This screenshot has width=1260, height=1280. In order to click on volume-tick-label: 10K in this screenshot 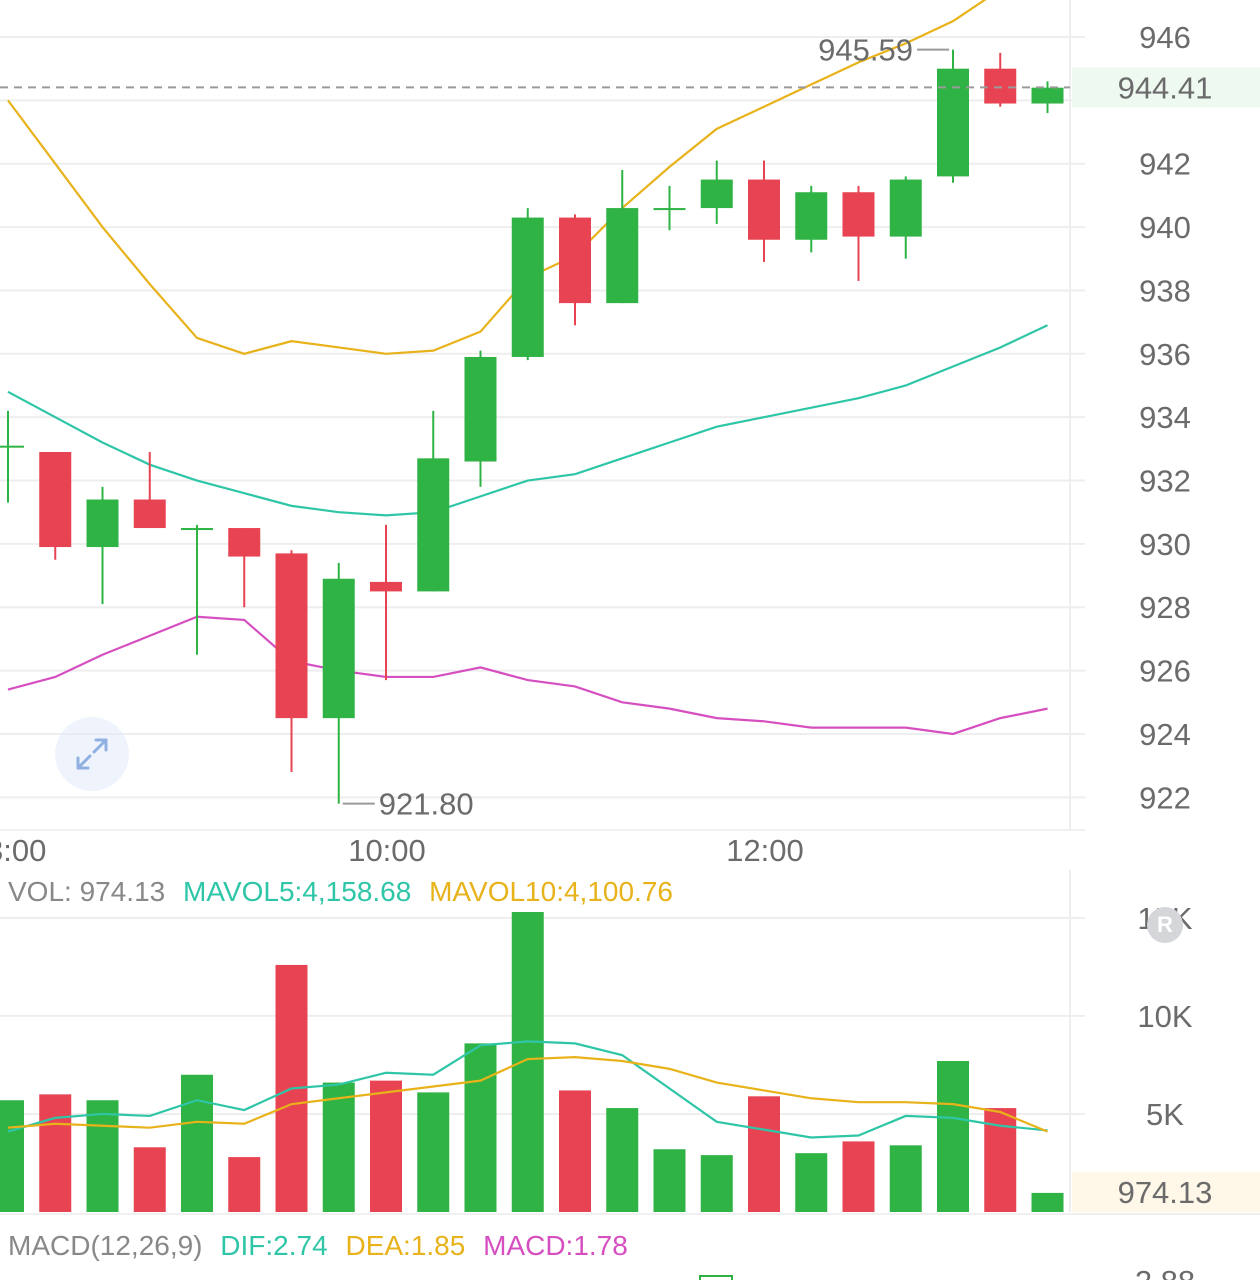, I will do `click(1164, 1016)`.